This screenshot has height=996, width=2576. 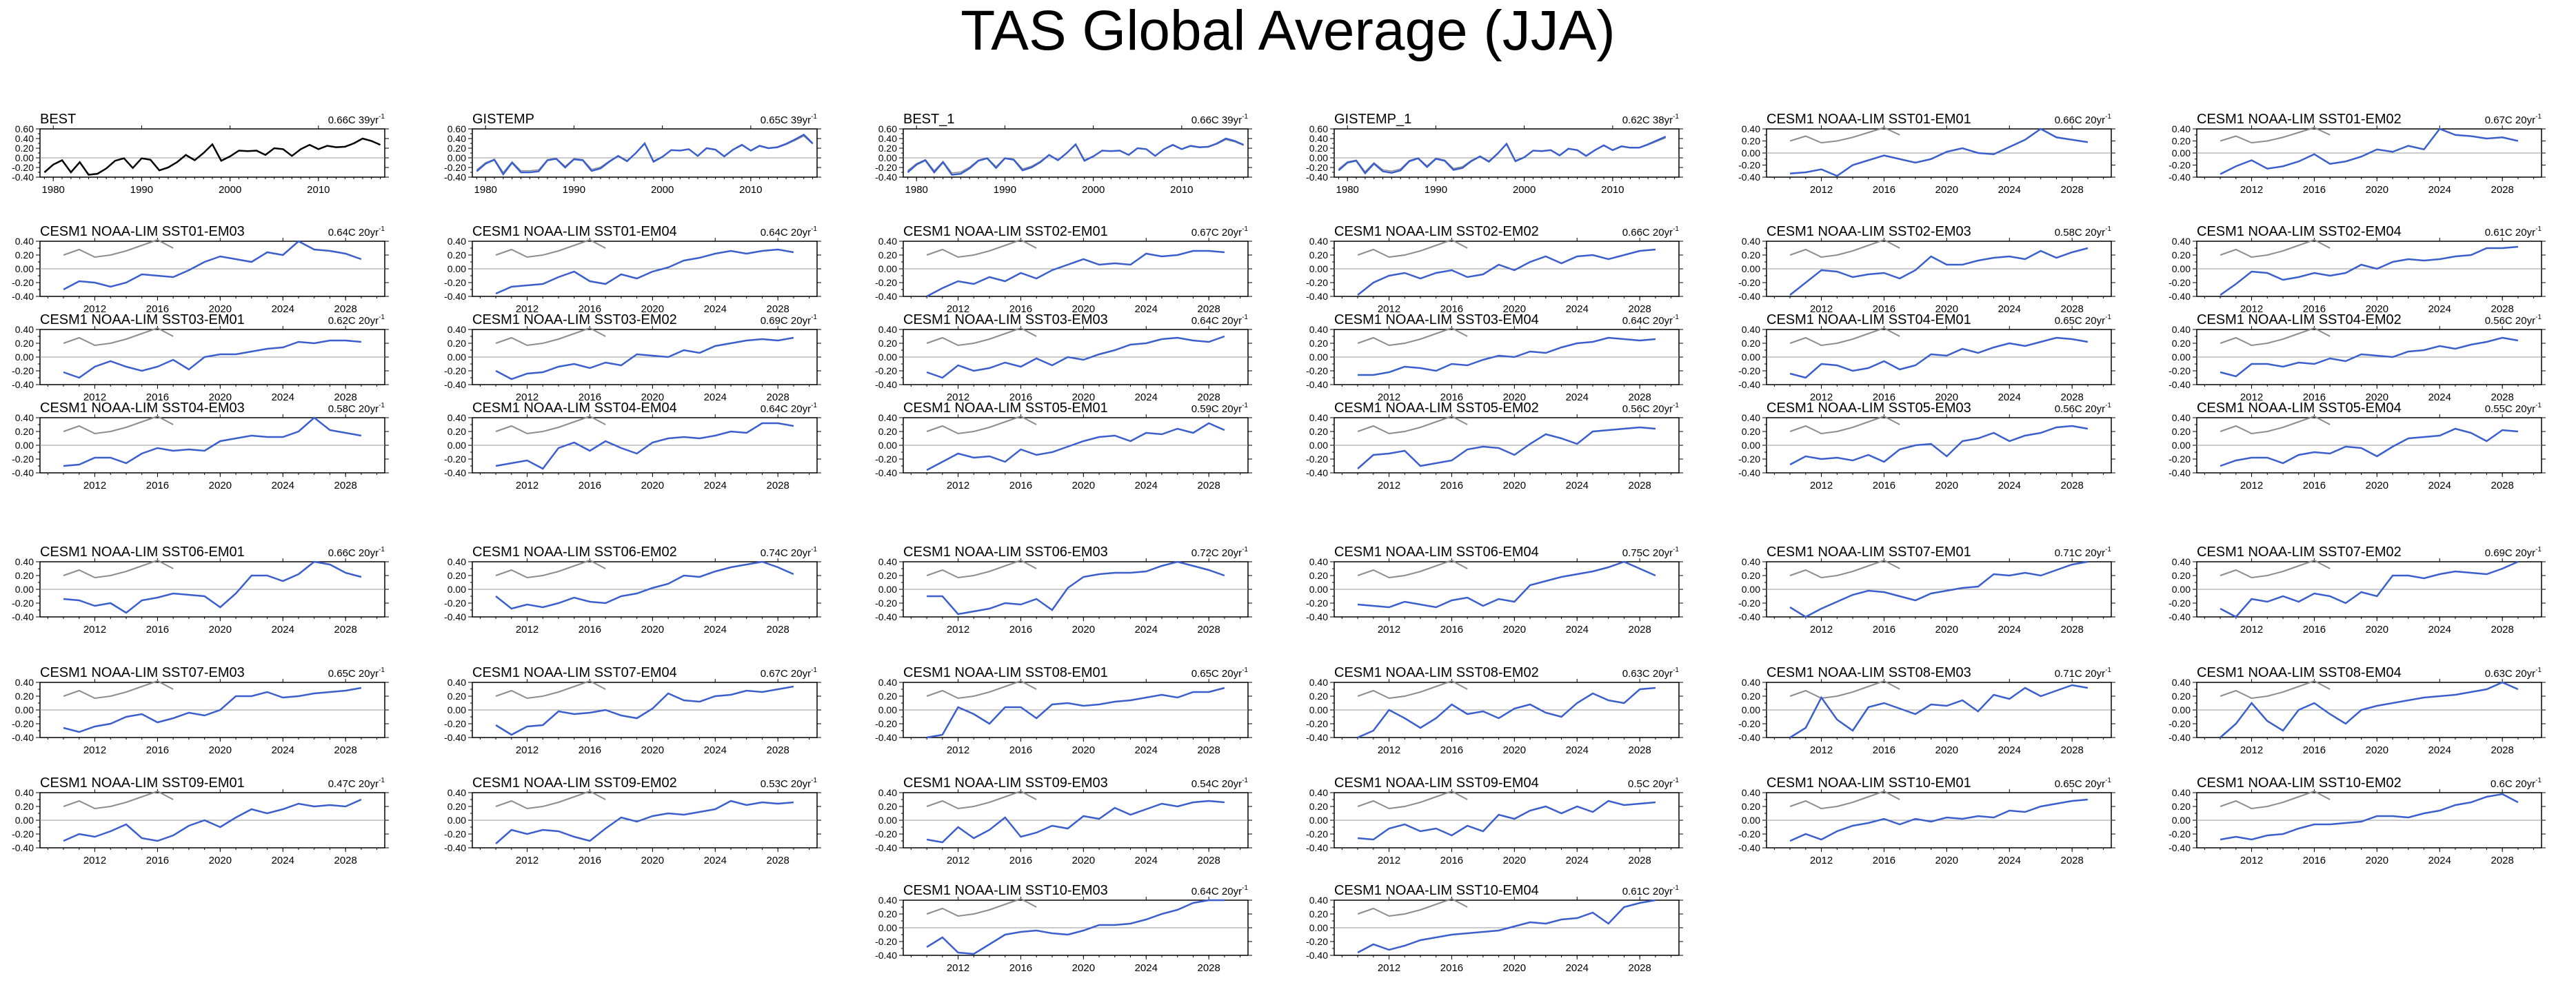 I want to click on panel-title: CESM1 NOAA-LIM SST04-EM02, so click(x=2299, y=319).